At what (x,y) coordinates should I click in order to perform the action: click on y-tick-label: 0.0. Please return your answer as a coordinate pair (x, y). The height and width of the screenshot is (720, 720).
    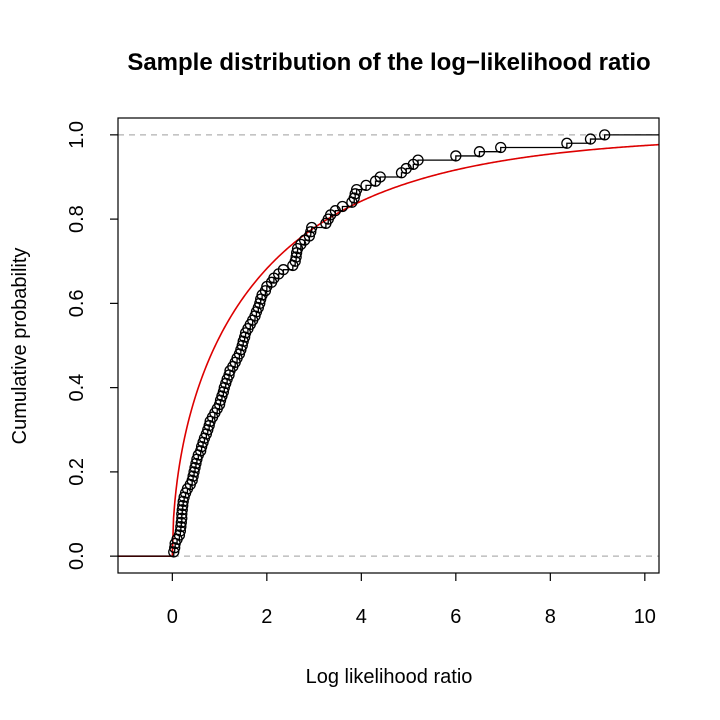
    Looking at the image, I should click on (77, 556).